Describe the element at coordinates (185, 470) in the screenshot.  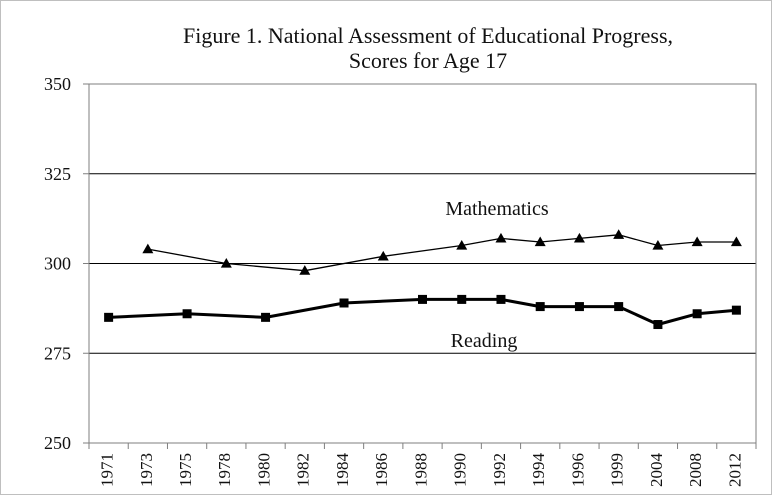
I see `x-tick-label: 1975` at that location.